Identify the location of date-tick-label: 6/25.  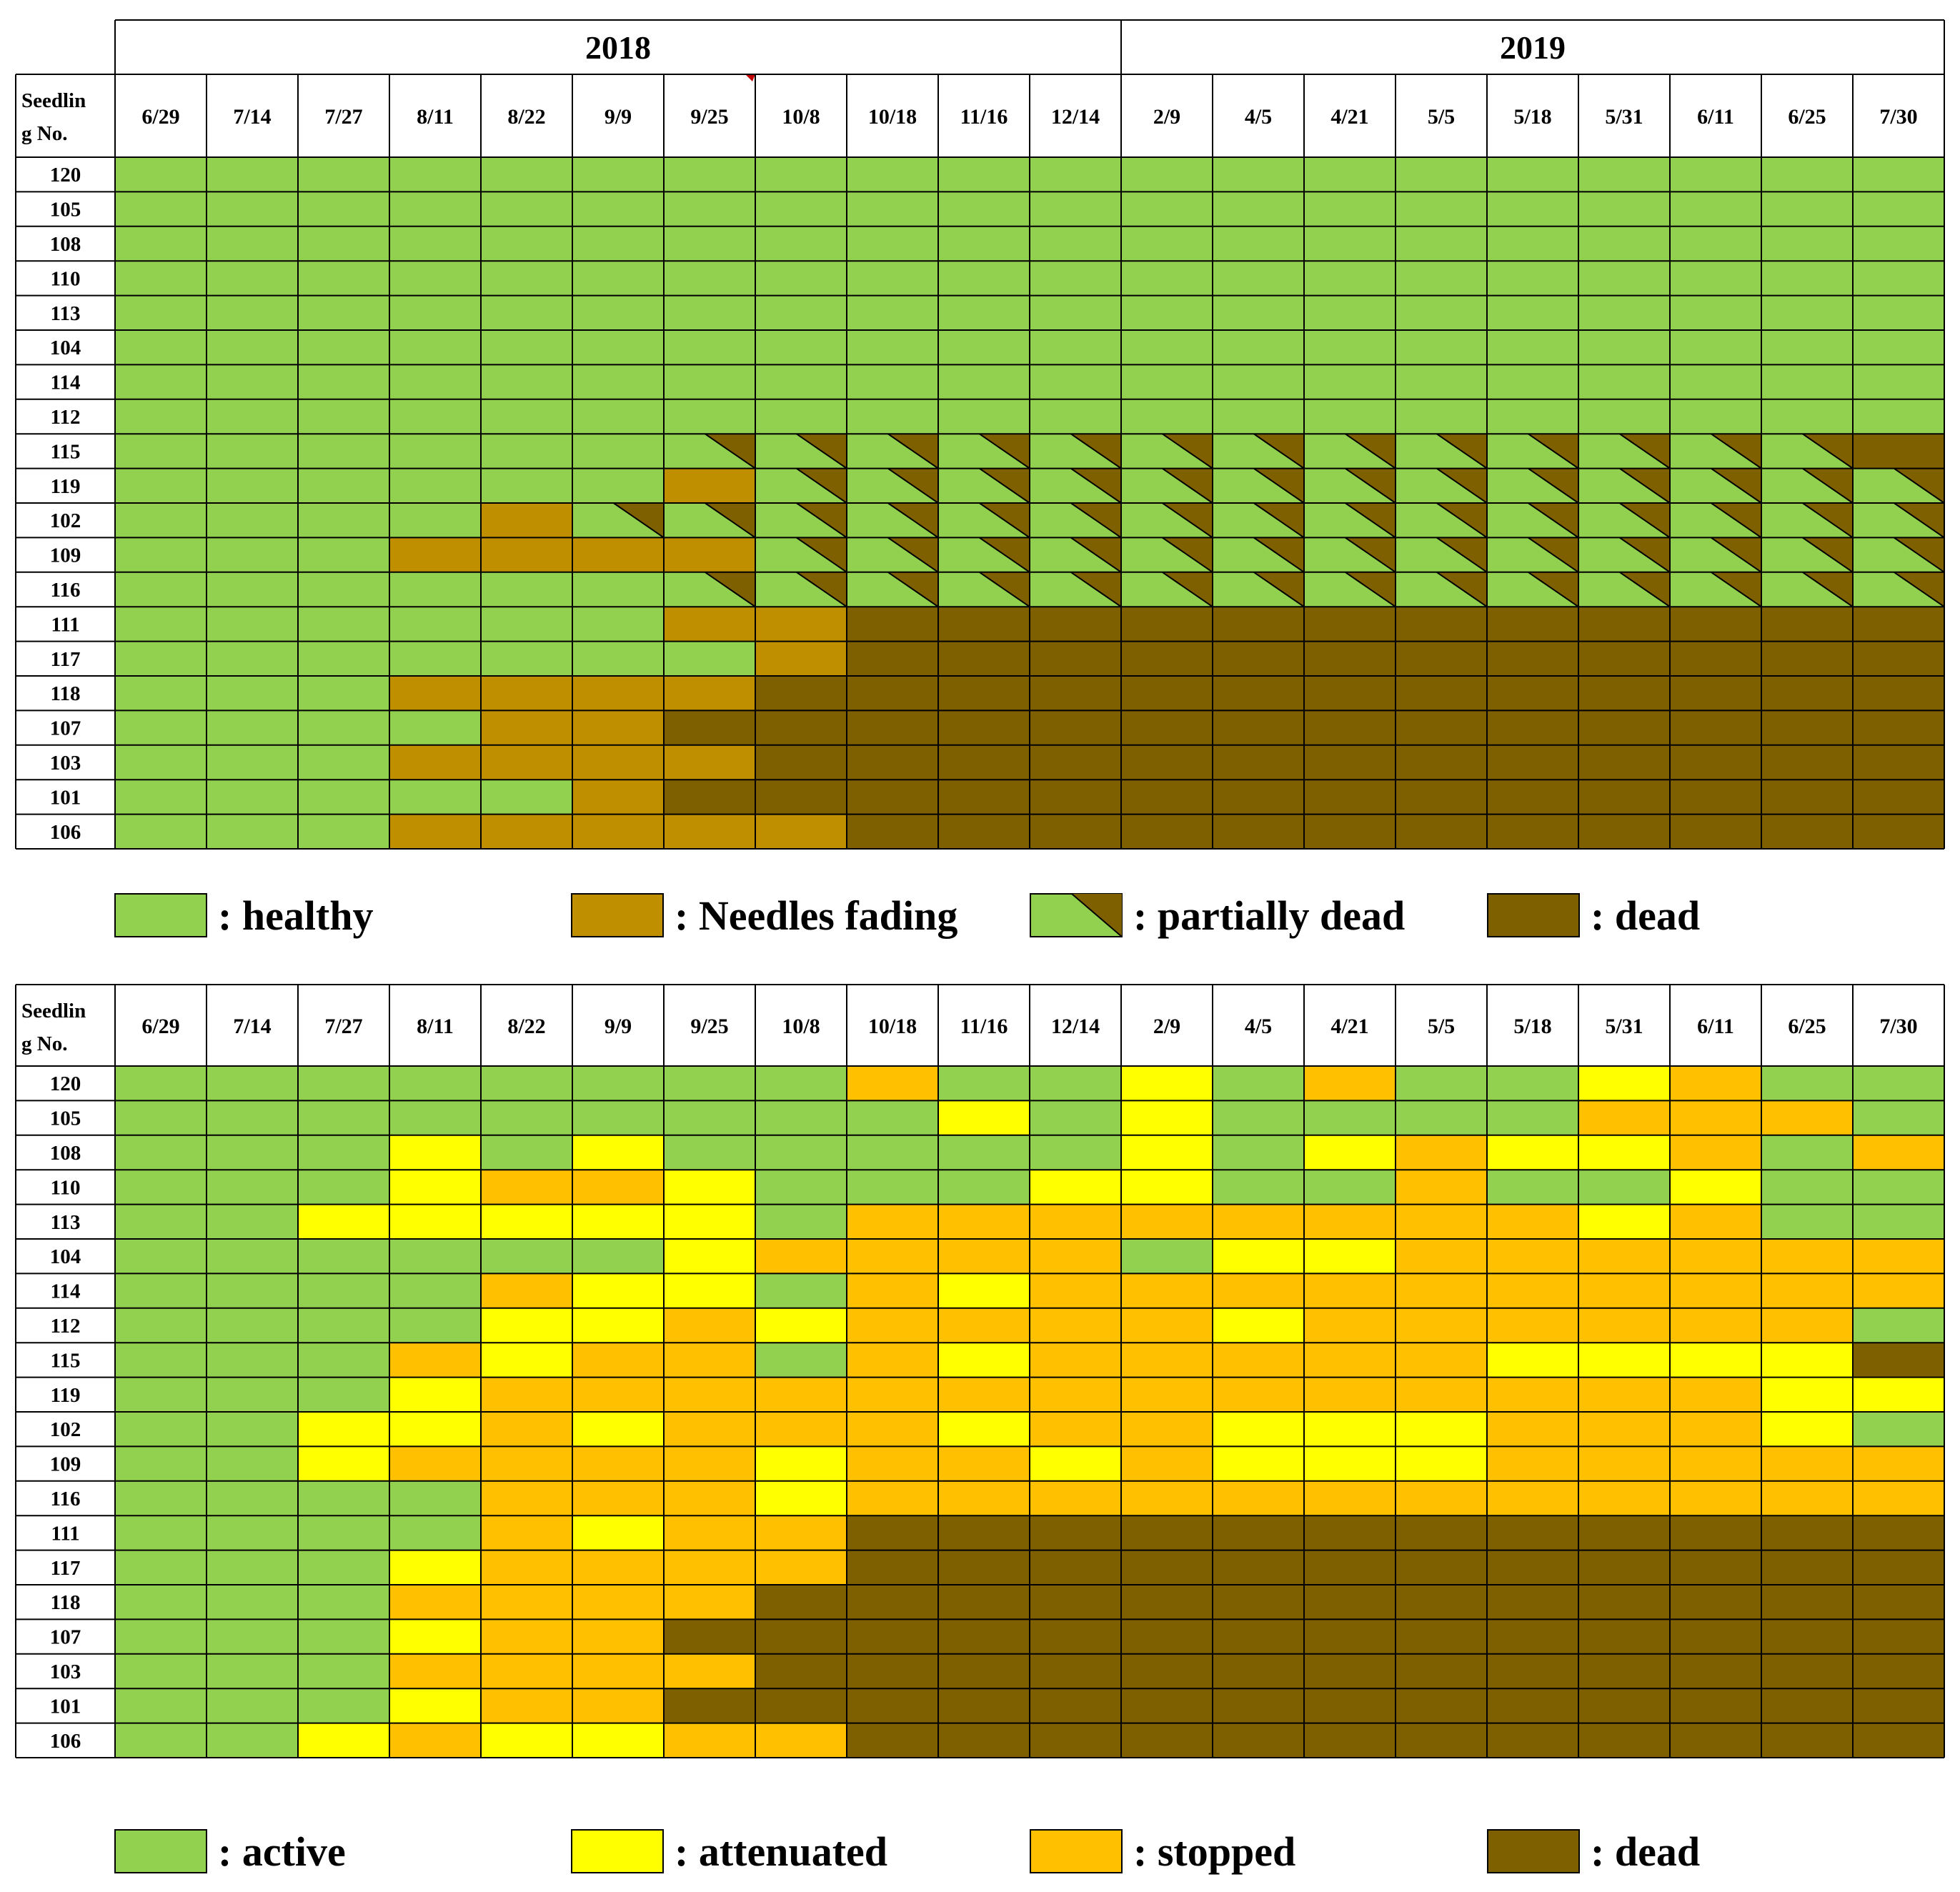
(1807, 1026).